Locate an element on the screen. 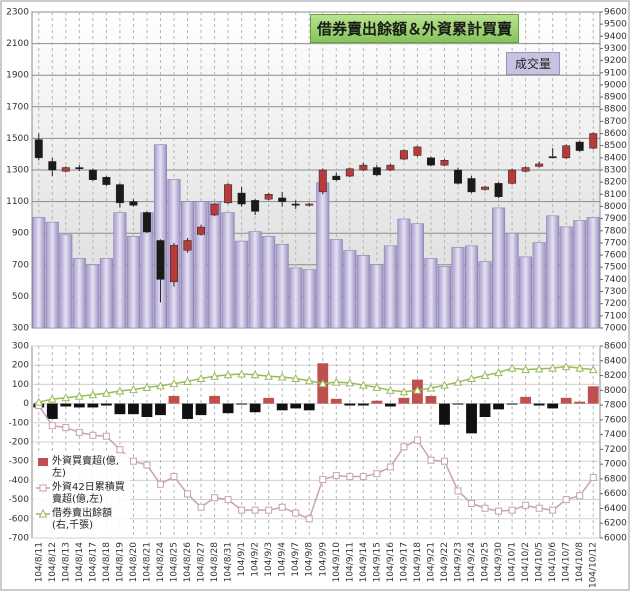 The height and width of the screenshot is (591, 630). y2-tick-label: 6200 is located at coordinates (615, 524).